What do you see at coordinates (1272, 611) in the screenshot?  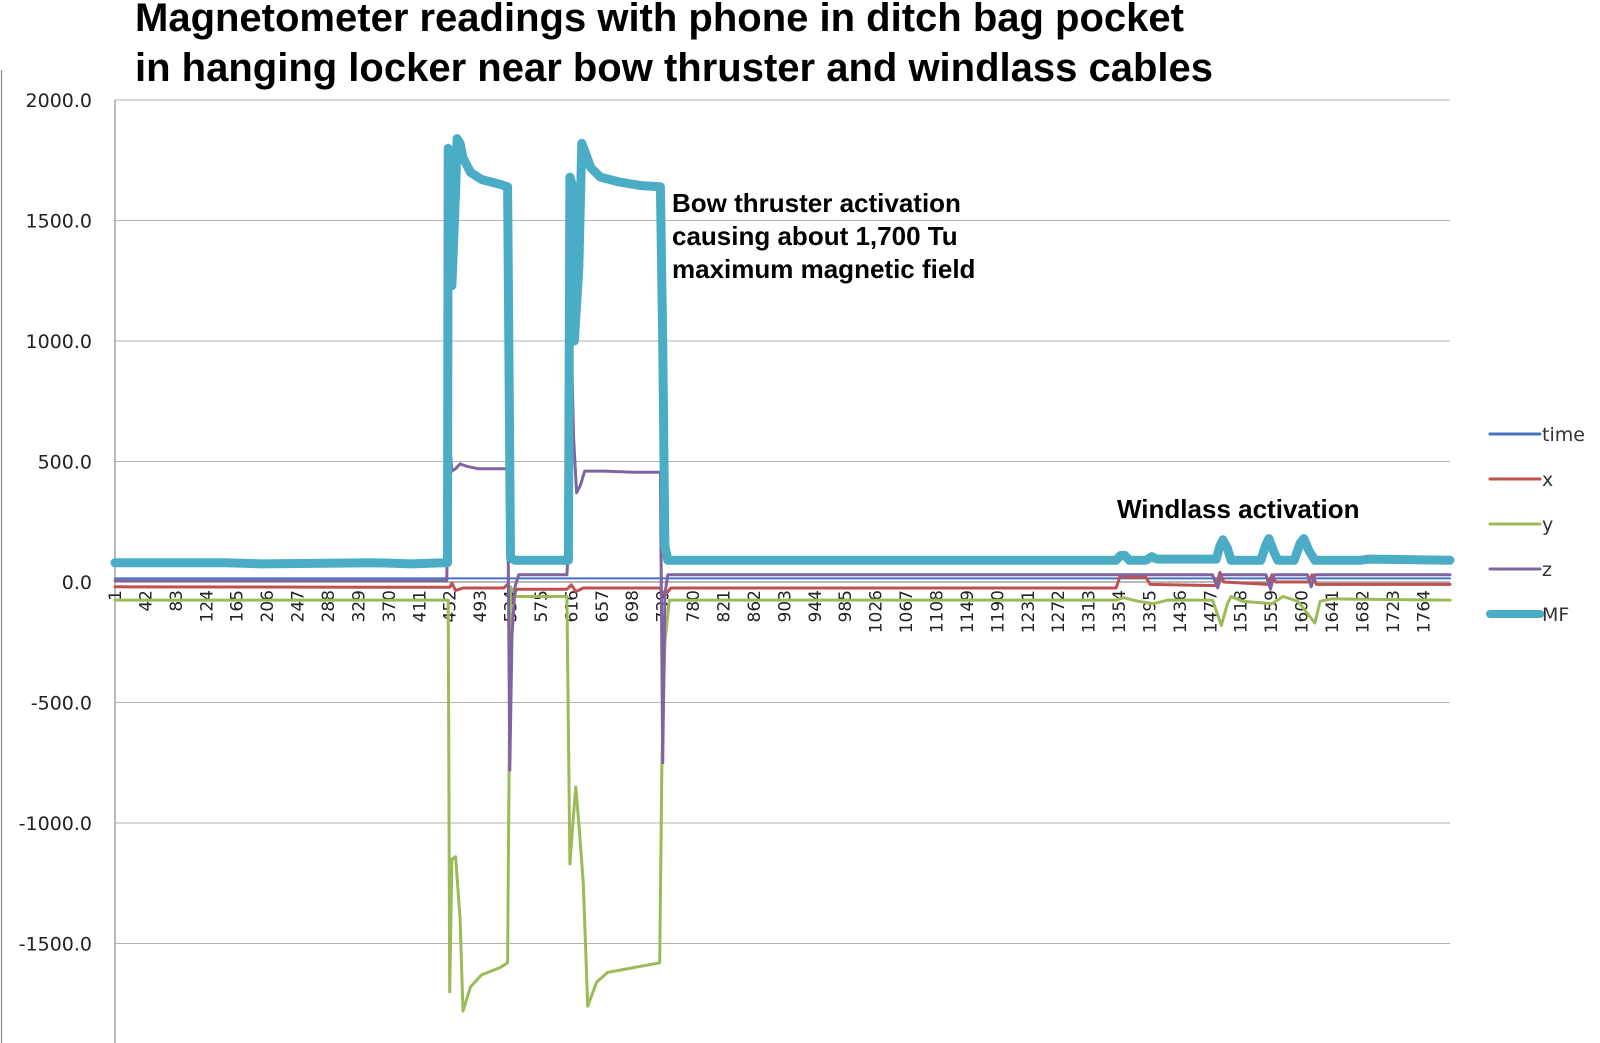 I see `x-tick-label: 1559` at bounding box center [1272, 611].